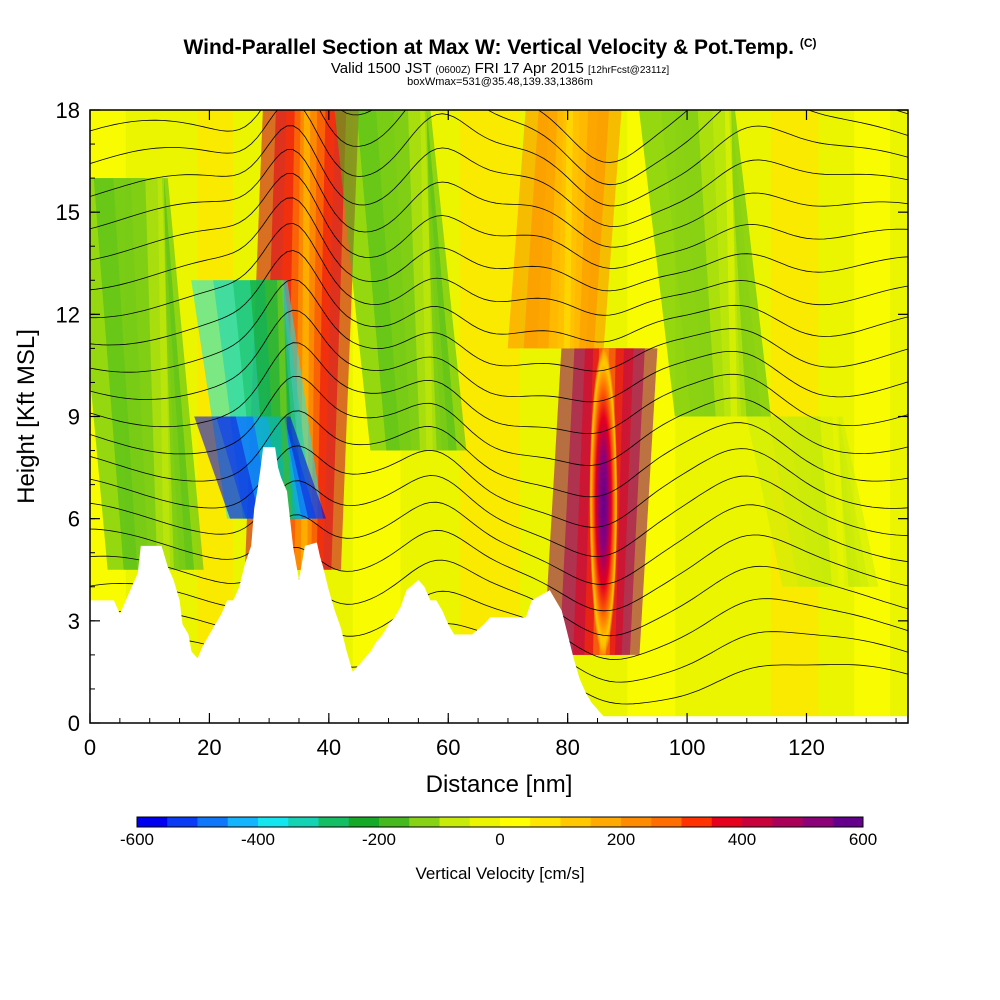 This screenshot has height=1000, width=1000. I want to click on colorbar: -600 -400 -200 0 200 400 600, so click(498, 832).